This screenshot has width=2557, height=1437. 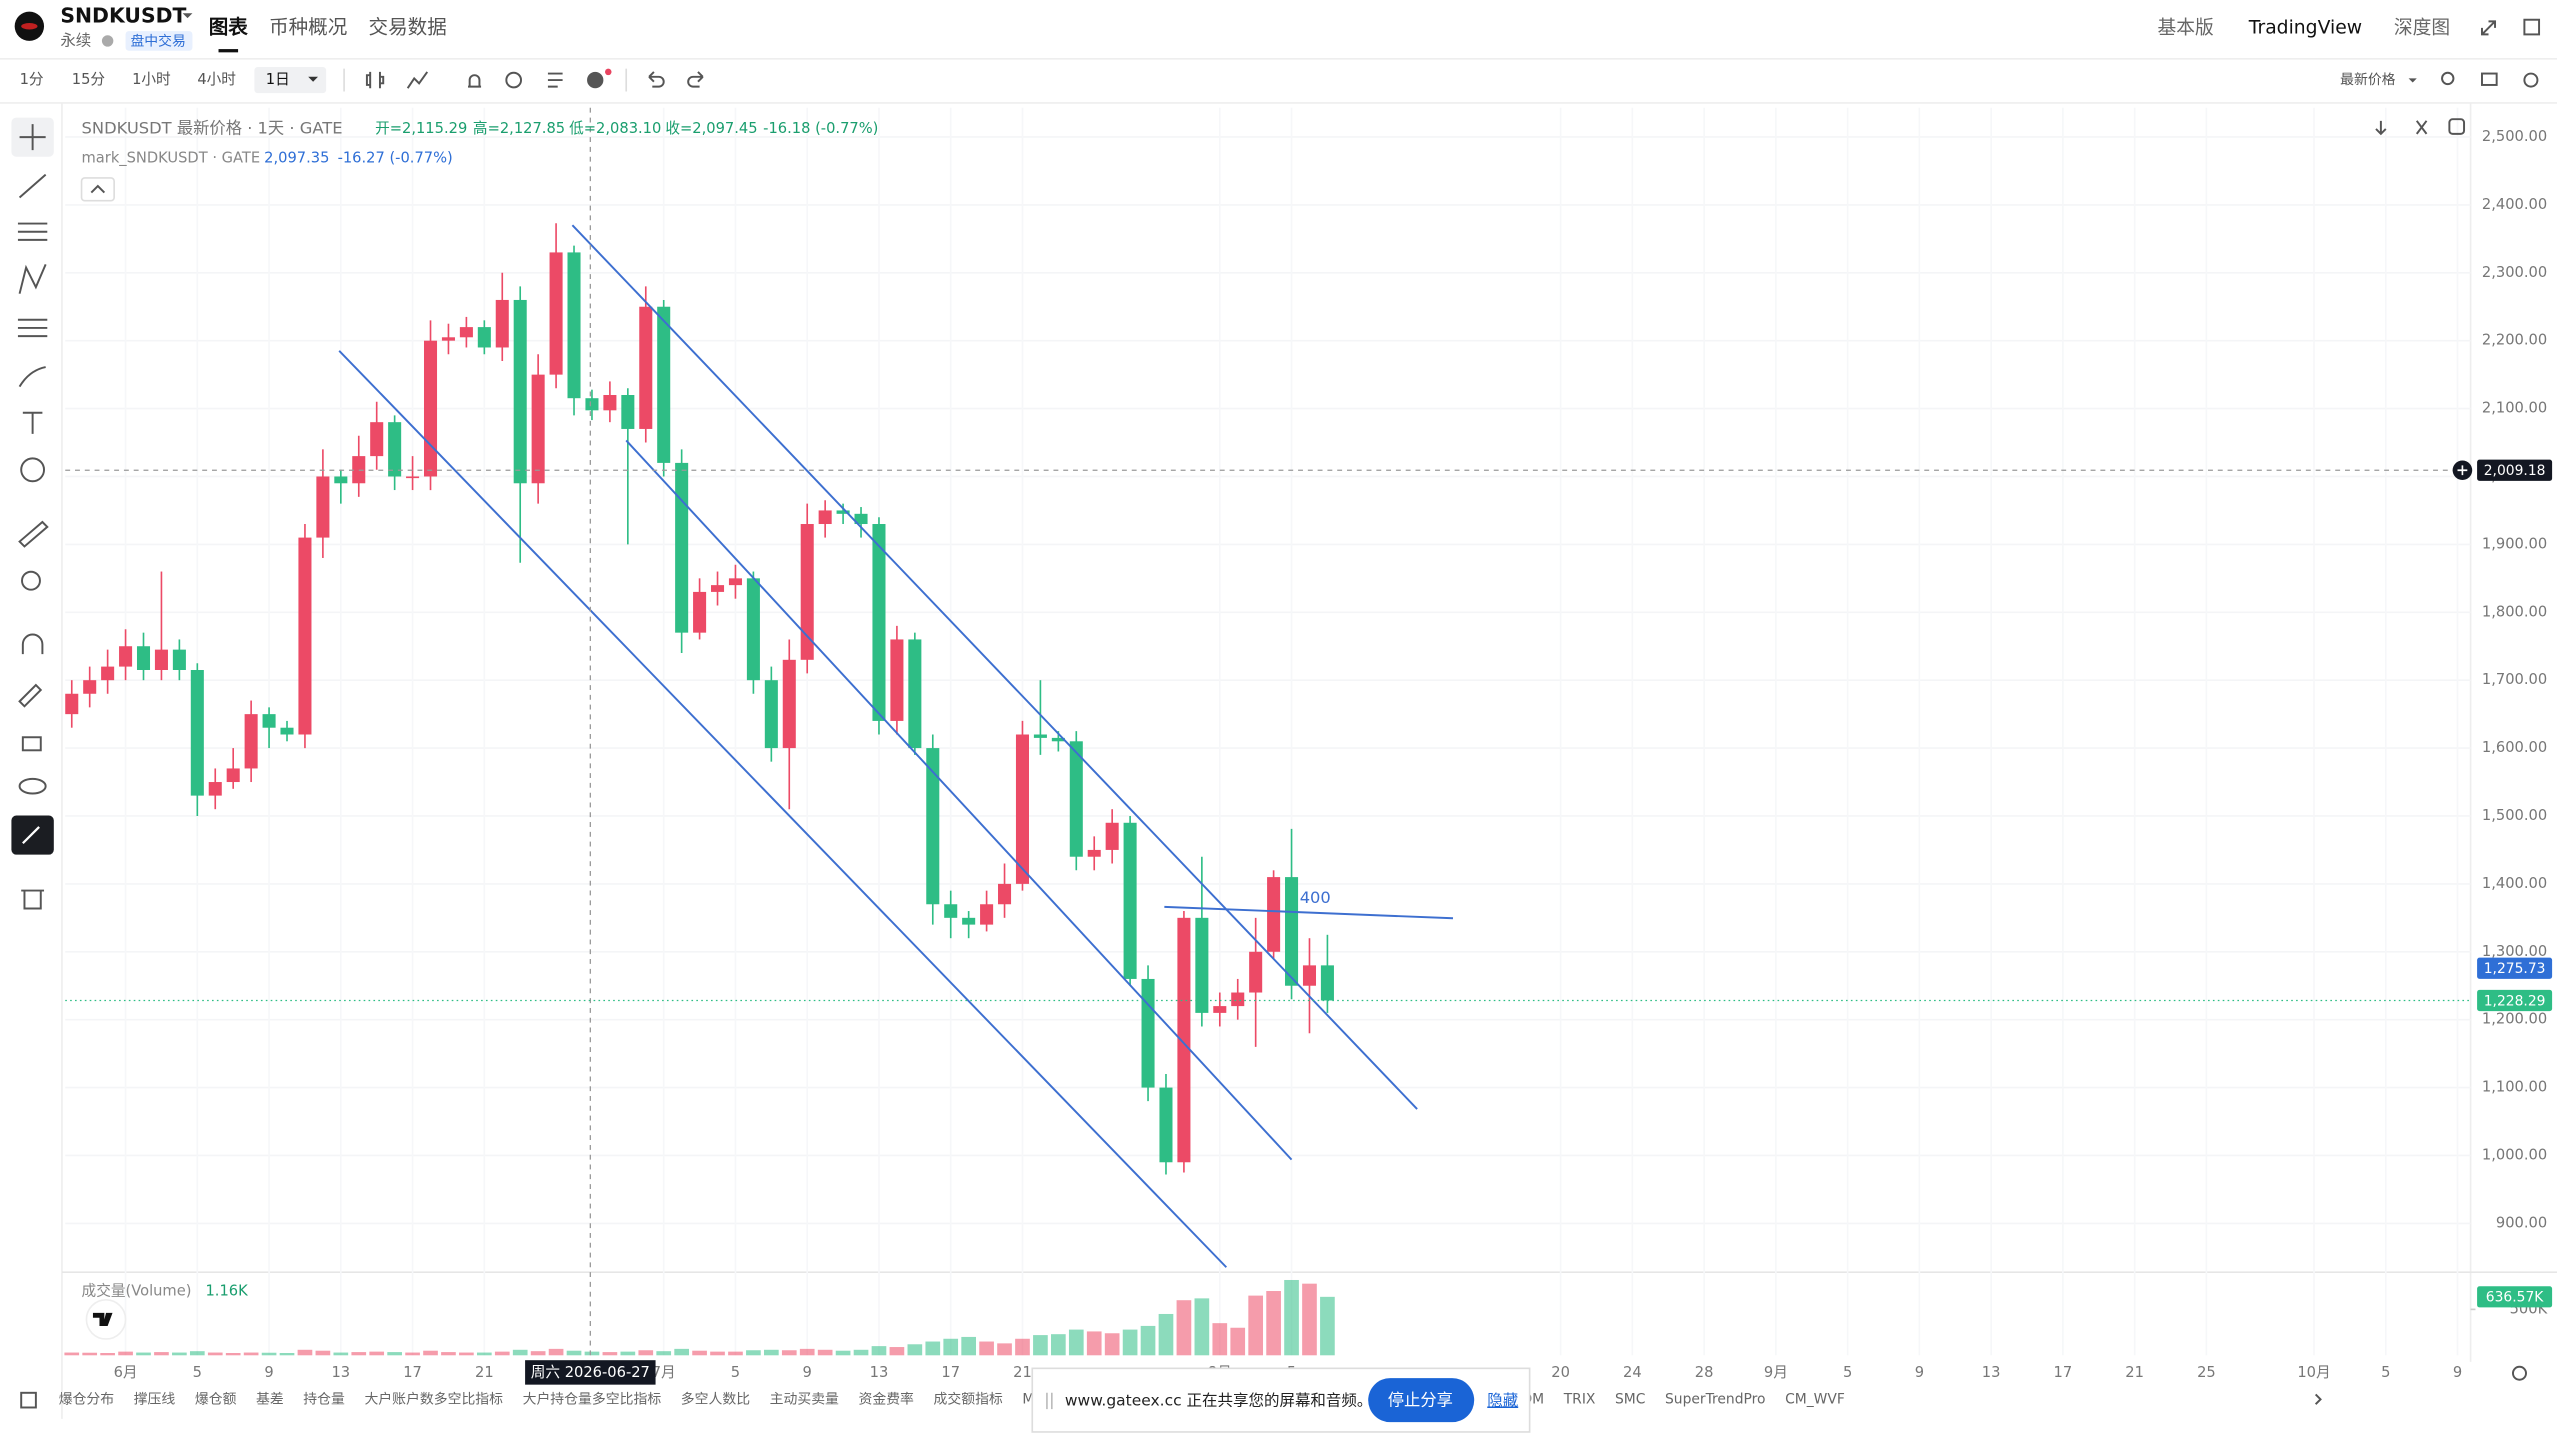 What do you see at coordinates (804, 1399) in the screenshot?
I see `indicator-tab: 主动买卖量` at bounding box center [804, 1399].